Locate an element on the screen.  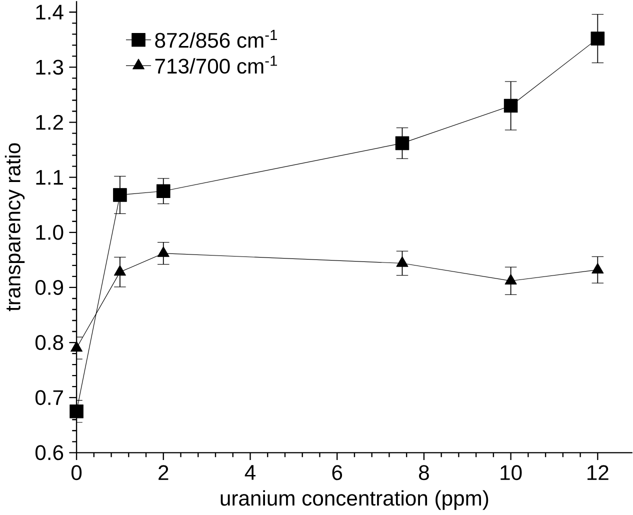
y-tick-label: 1.2 is located at coordinates (49, 122).